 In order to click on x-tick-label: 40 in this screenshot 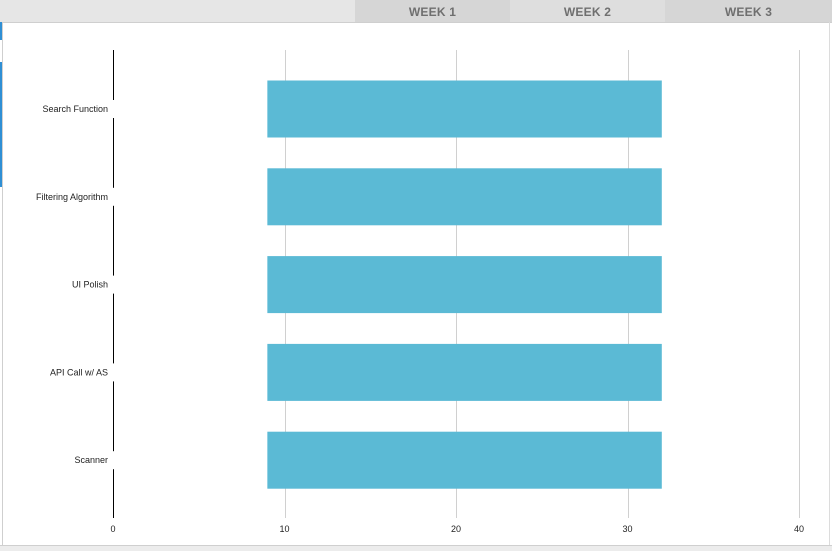, I will do `click(799, 529)`.